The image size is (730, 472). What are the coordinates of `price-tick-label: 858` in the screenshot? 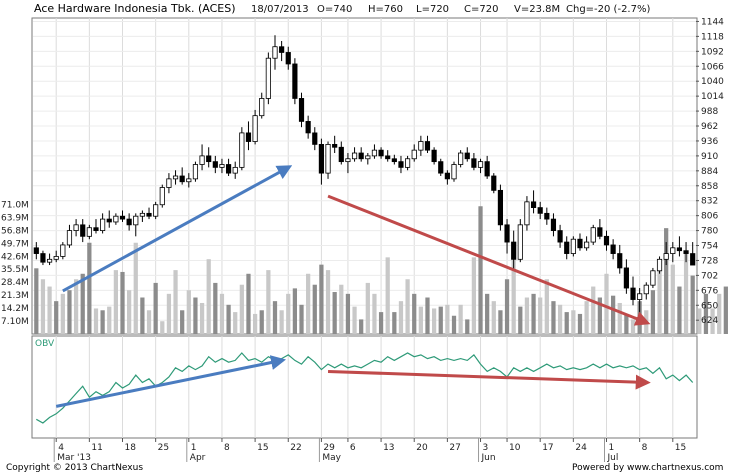 It's located at (709, 187).